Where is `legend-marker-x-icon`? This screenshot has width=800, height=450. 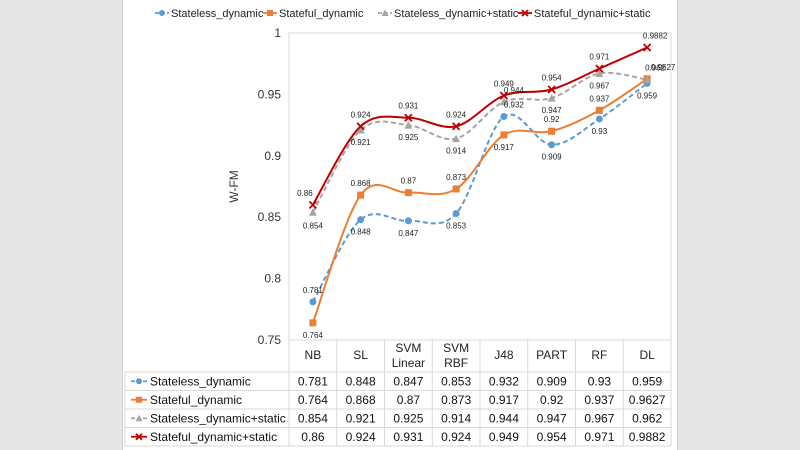 legend-marker-x-icon is located at coordinates (525, 13).